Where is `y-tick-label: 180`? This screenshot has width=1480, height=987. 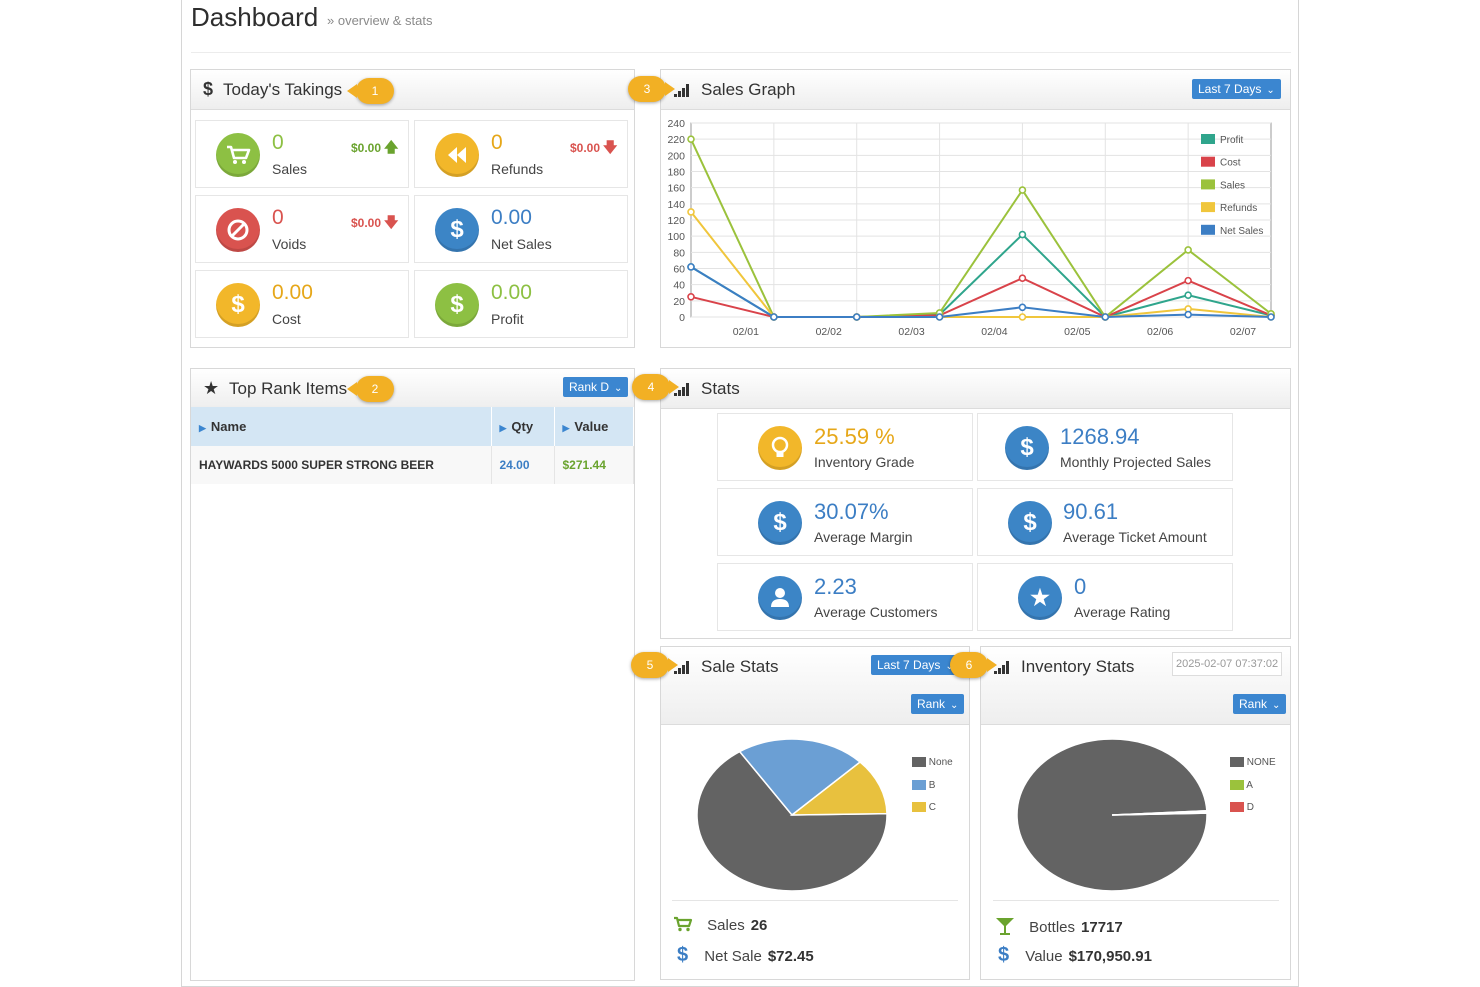
y-tick-label: 180 is located at coordinates (676, 173).